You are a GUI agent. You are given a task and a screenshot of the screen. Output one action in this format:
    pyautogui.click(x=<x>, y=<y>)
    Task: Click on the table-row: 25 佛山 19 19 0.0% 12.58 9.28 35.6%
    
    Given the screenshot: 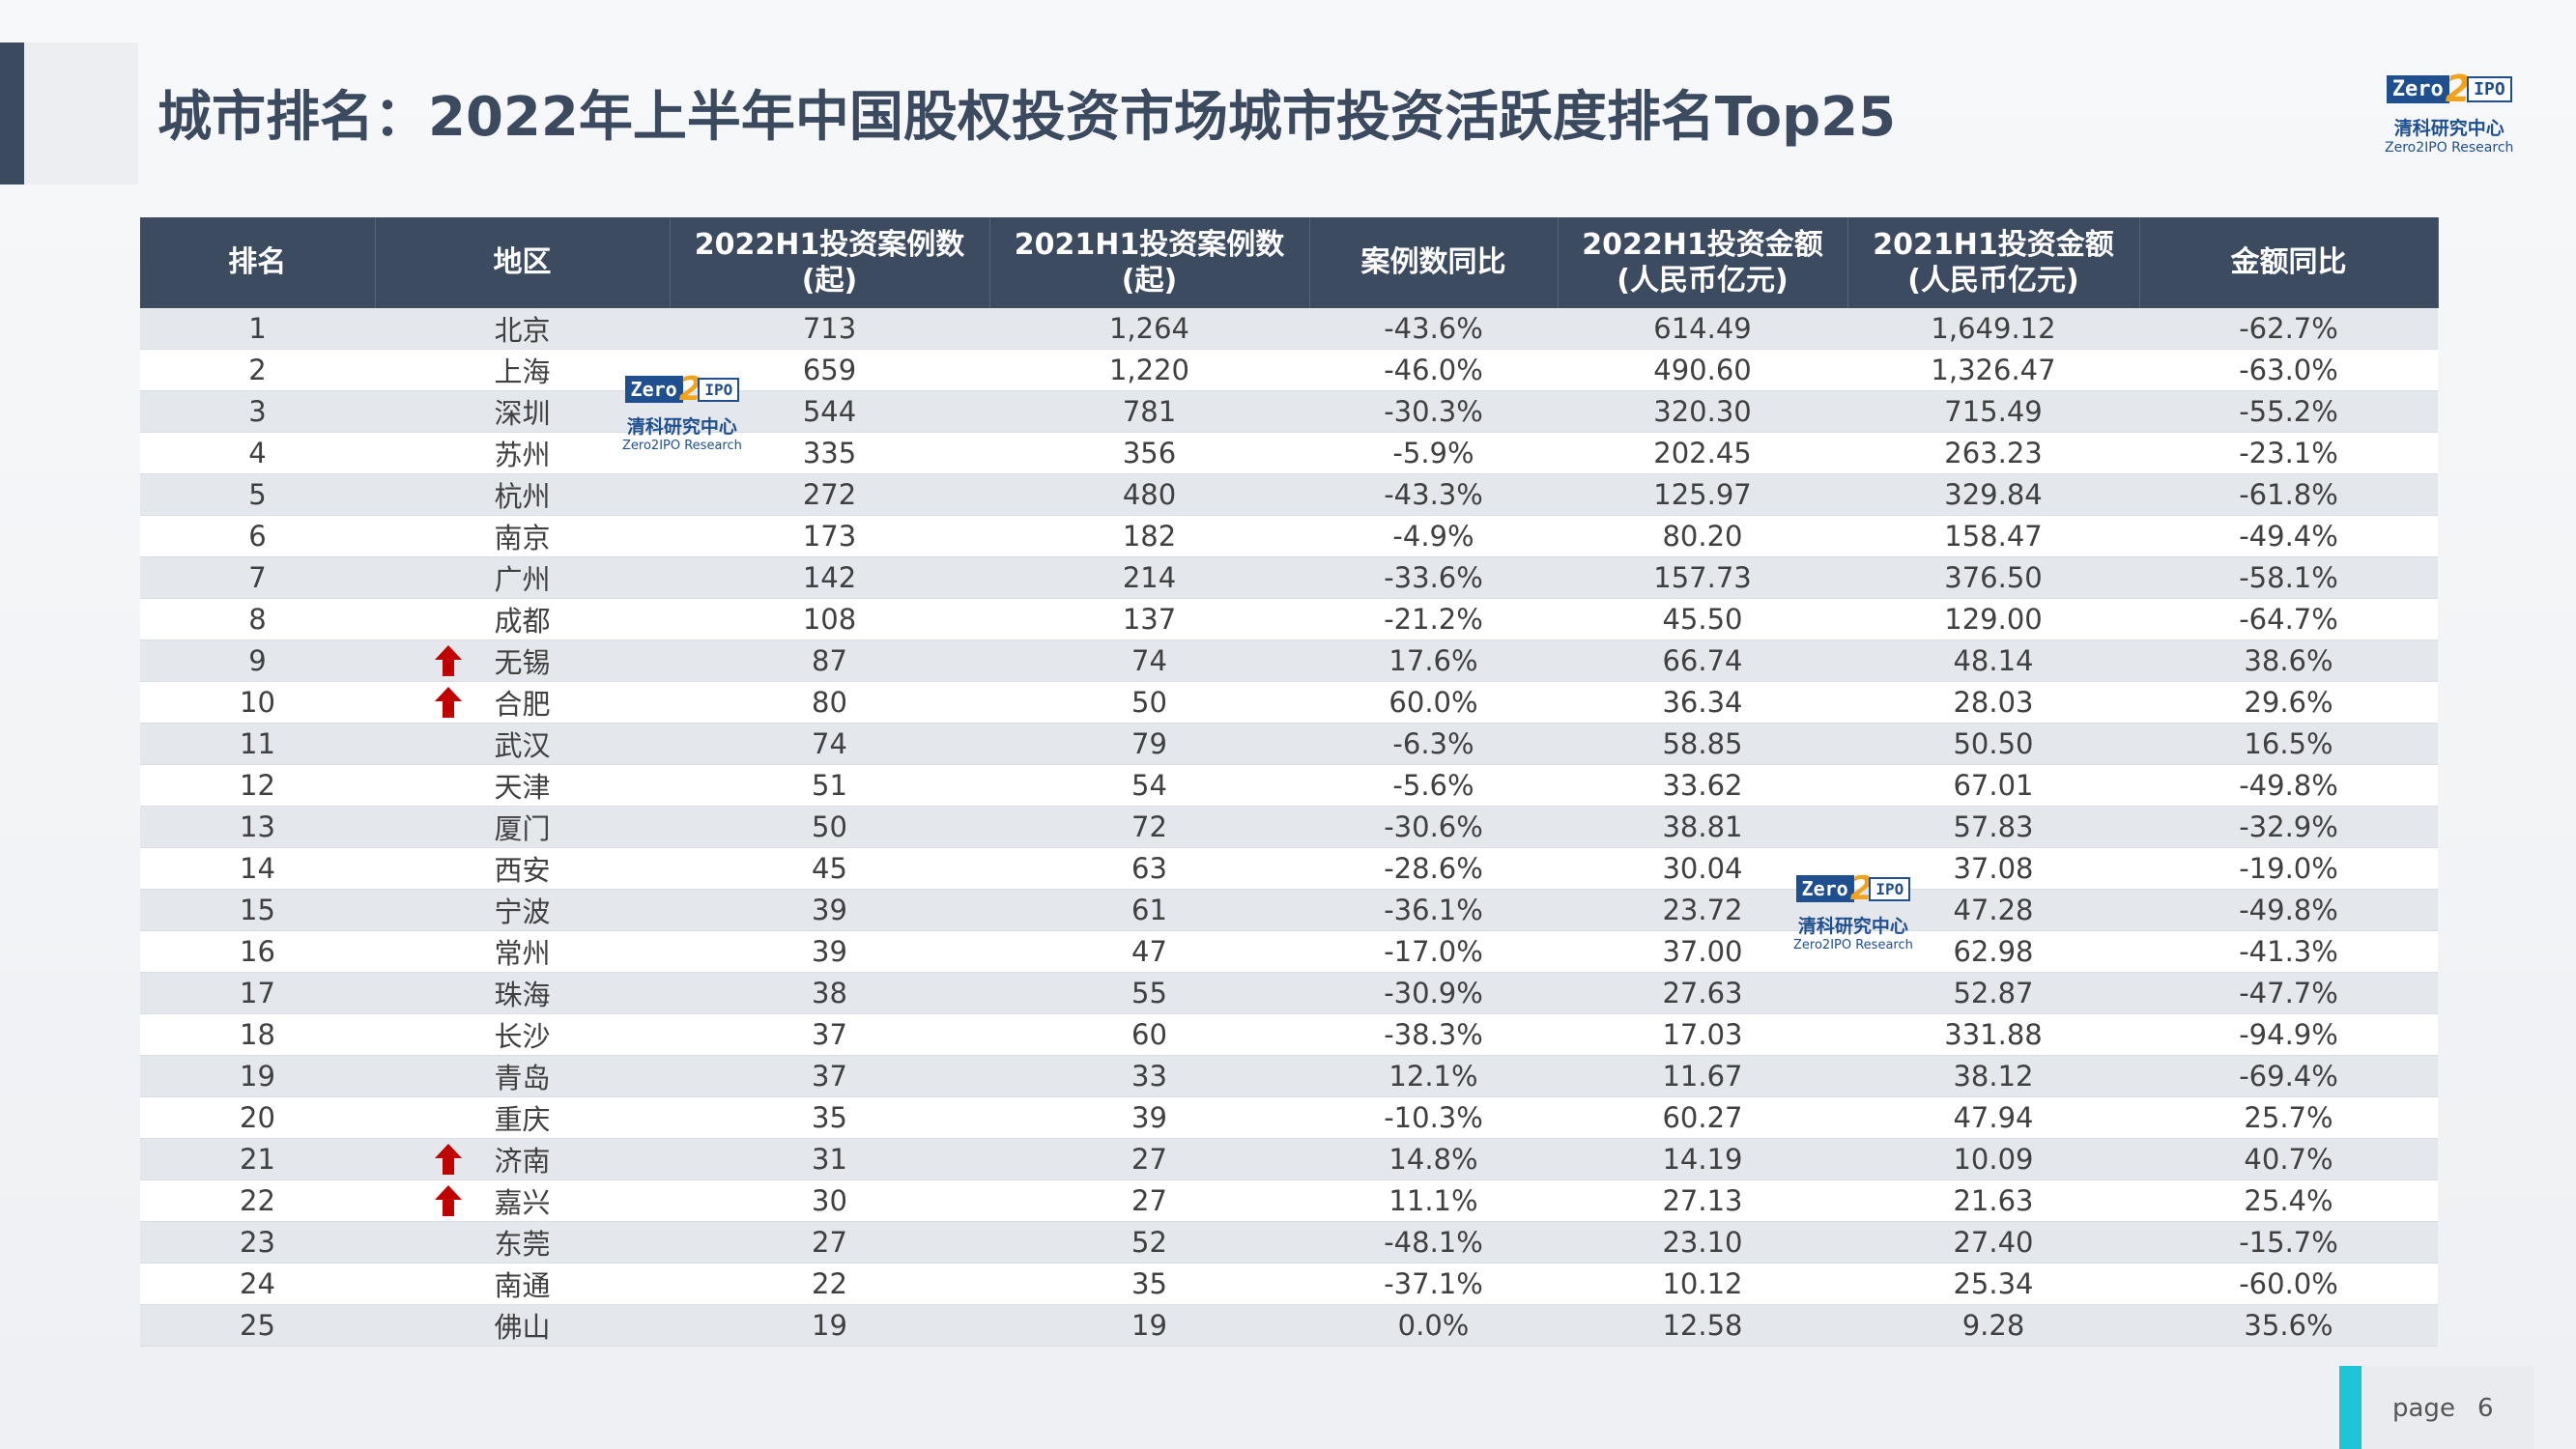 What is the action you would take?
    pyautogui.click(x=1289, y=1325)
    